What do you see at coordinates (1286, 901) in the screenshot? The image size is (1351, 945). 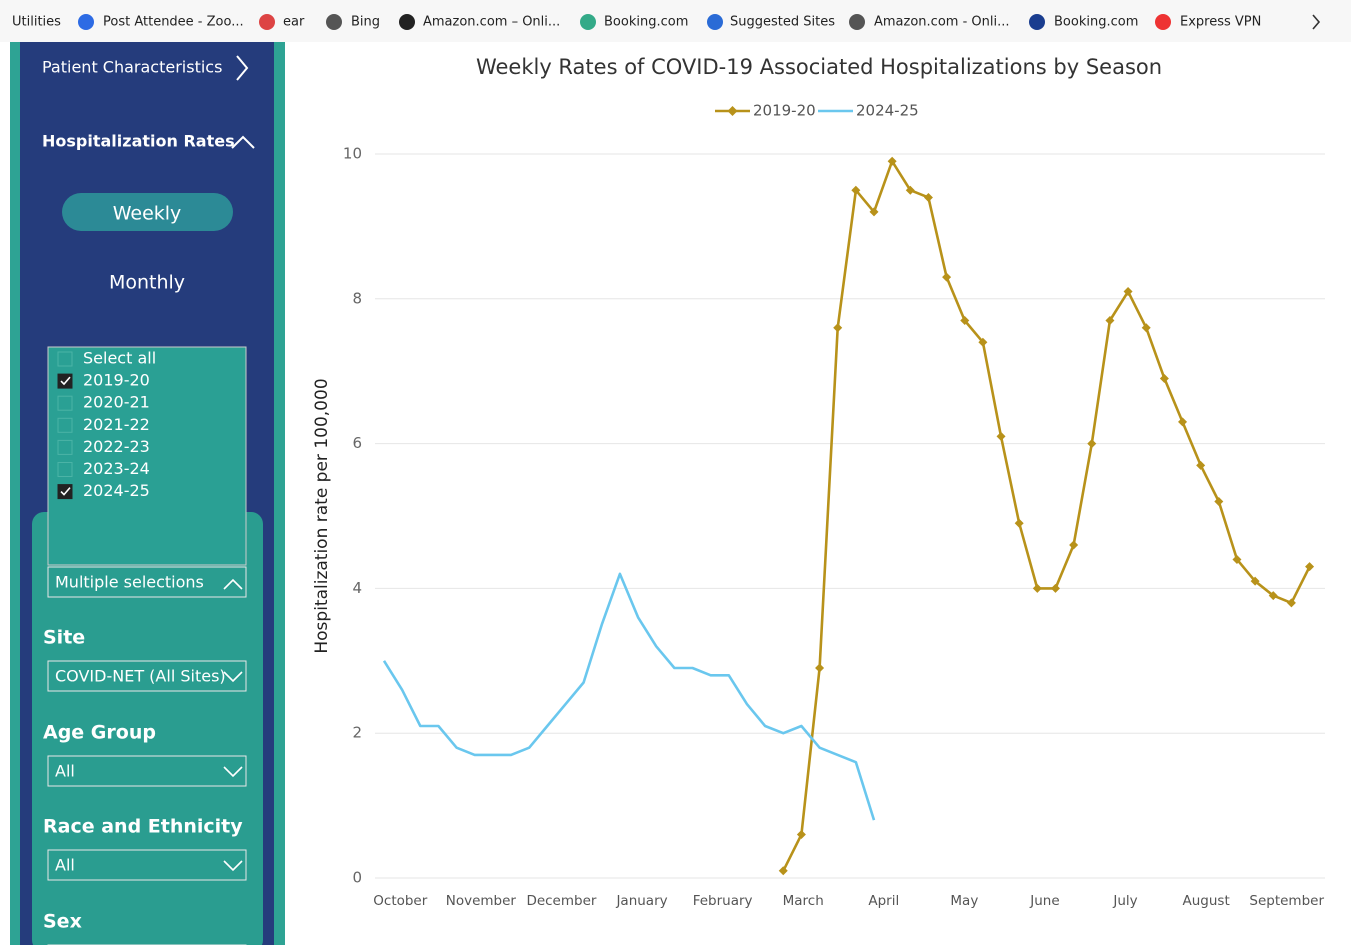 I see `x-tick-label: September` at bounding box center [1286, 901].